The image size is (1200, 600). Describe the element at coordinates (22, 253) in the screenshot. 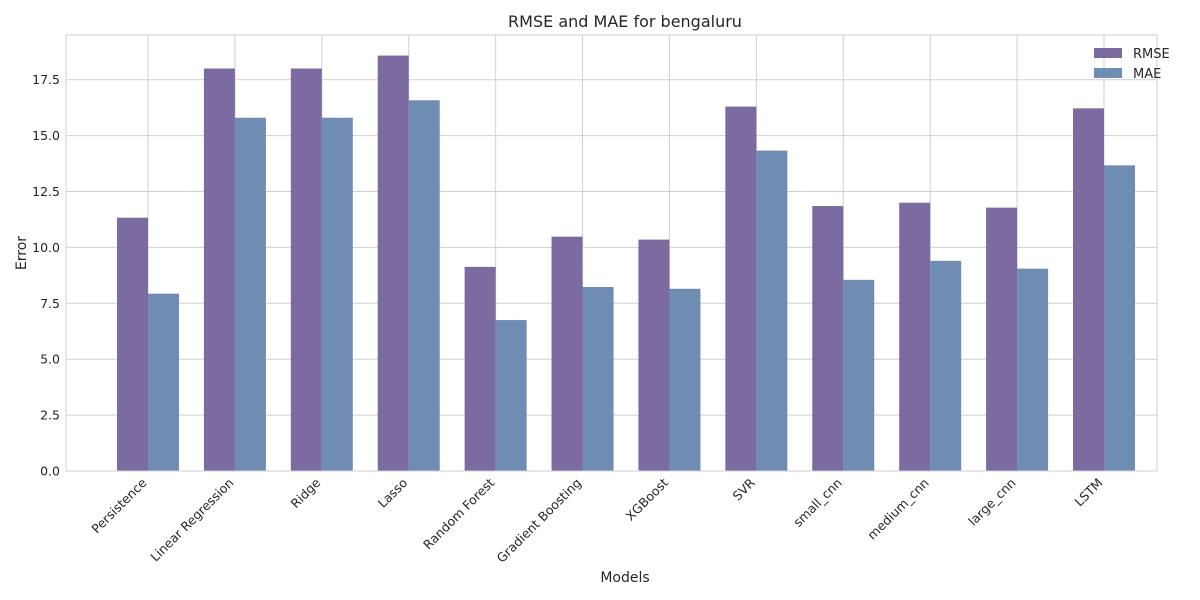

I see `y-axis-label: Error` at that location.